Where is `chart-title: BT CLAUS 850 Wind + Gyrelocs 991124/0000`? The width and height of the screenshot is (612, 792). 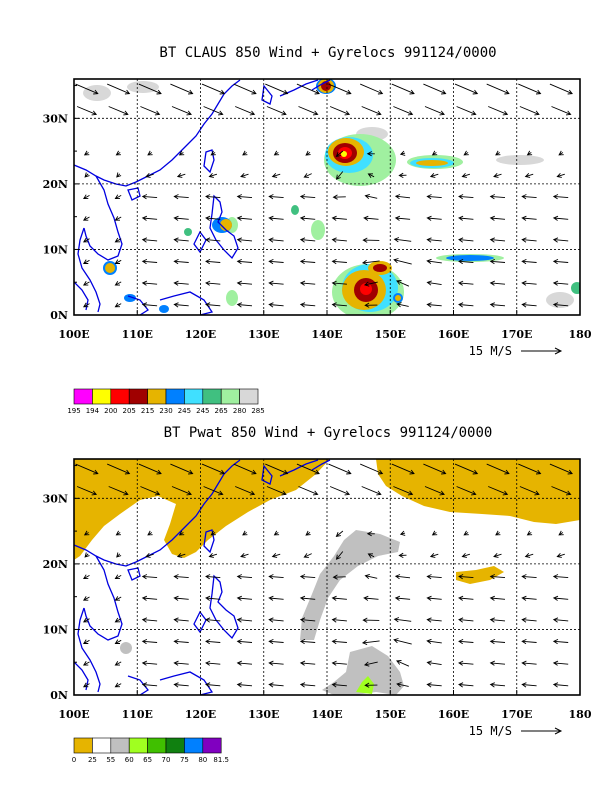
chart-title: BT CLAUS 850 Wind + Gyrelocs 991124/0000 is located at coordinates (327, 53).